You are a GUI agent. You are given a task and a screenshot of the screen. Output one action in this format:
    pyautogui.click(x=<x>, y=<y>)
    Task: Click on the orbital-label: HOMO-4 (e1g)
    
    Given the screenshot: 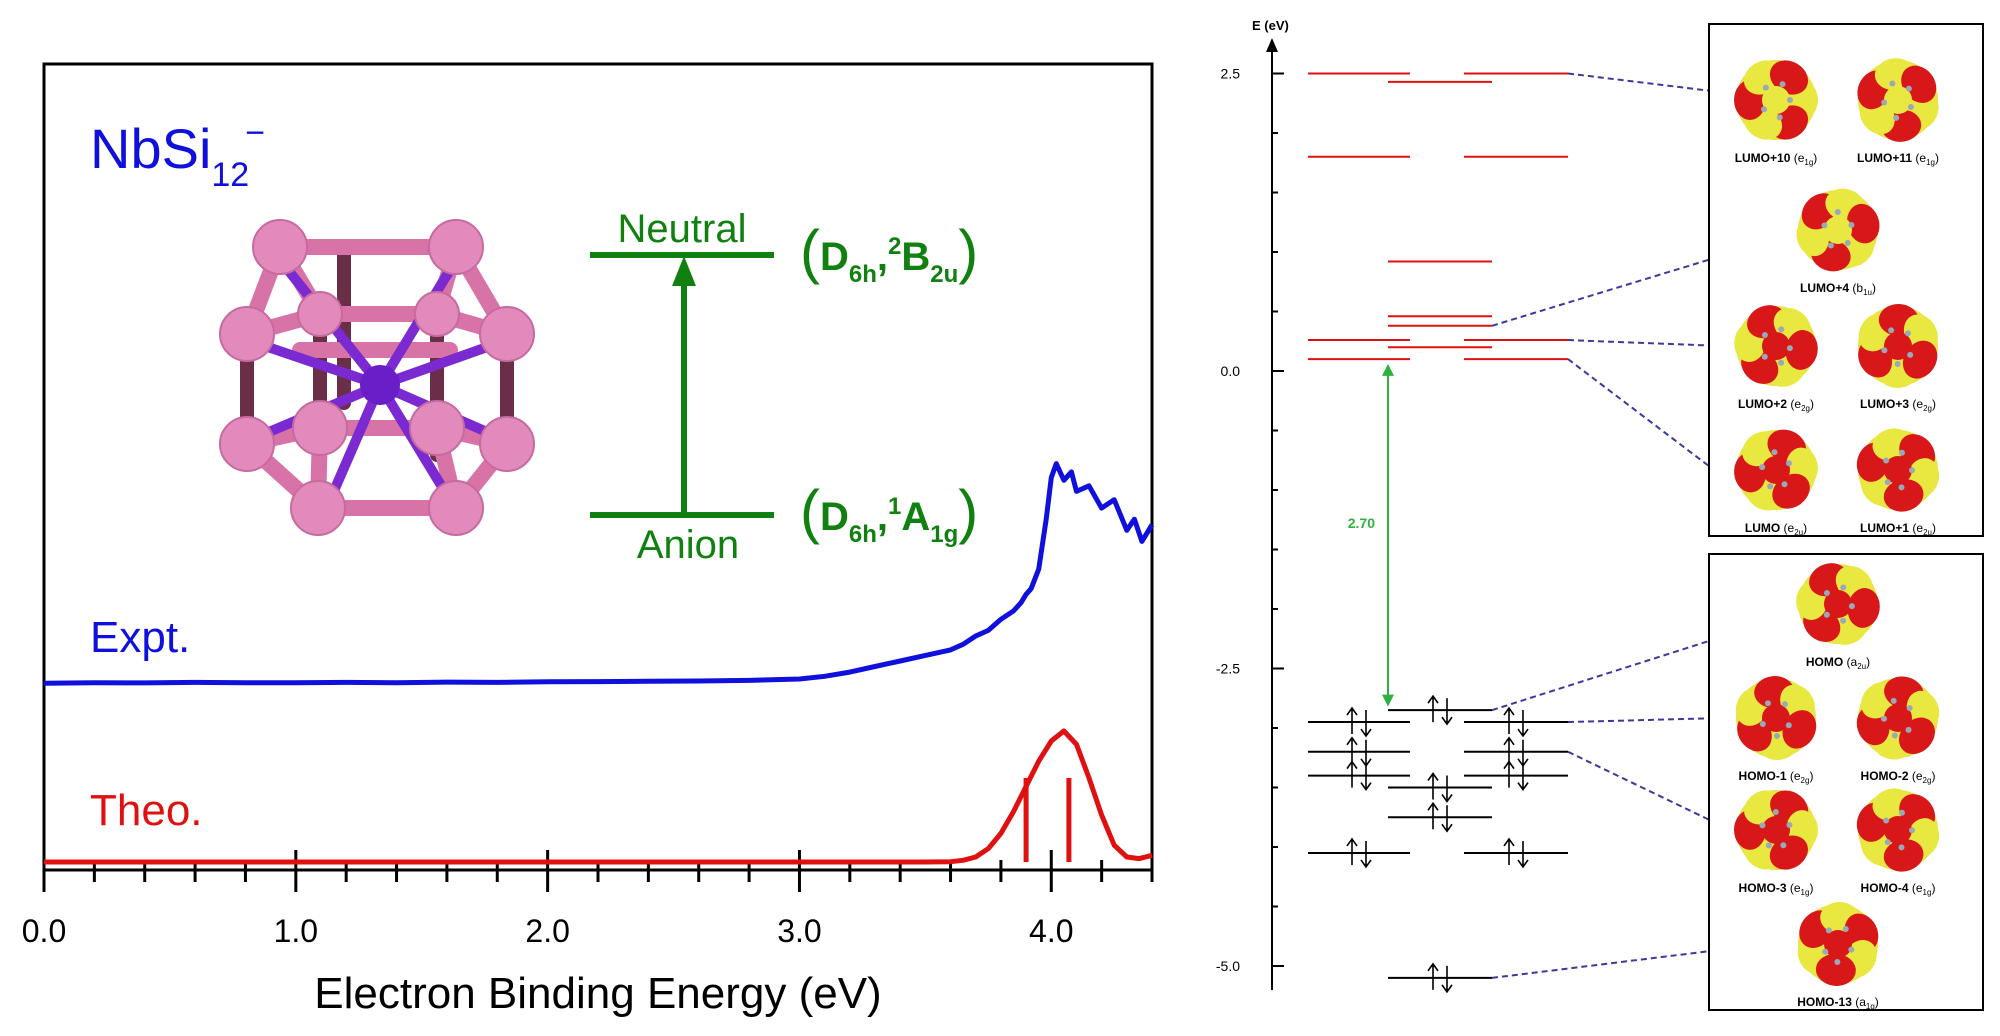 What is the action you would take?
    pyautogui.click(x=1898, y=889)
    